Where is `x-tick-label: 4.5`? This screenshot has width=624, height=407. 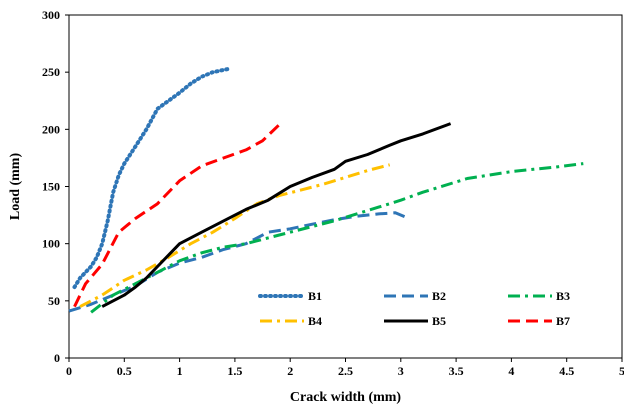 x-tick-label: 4.5 is located at coordinates (566, 371).